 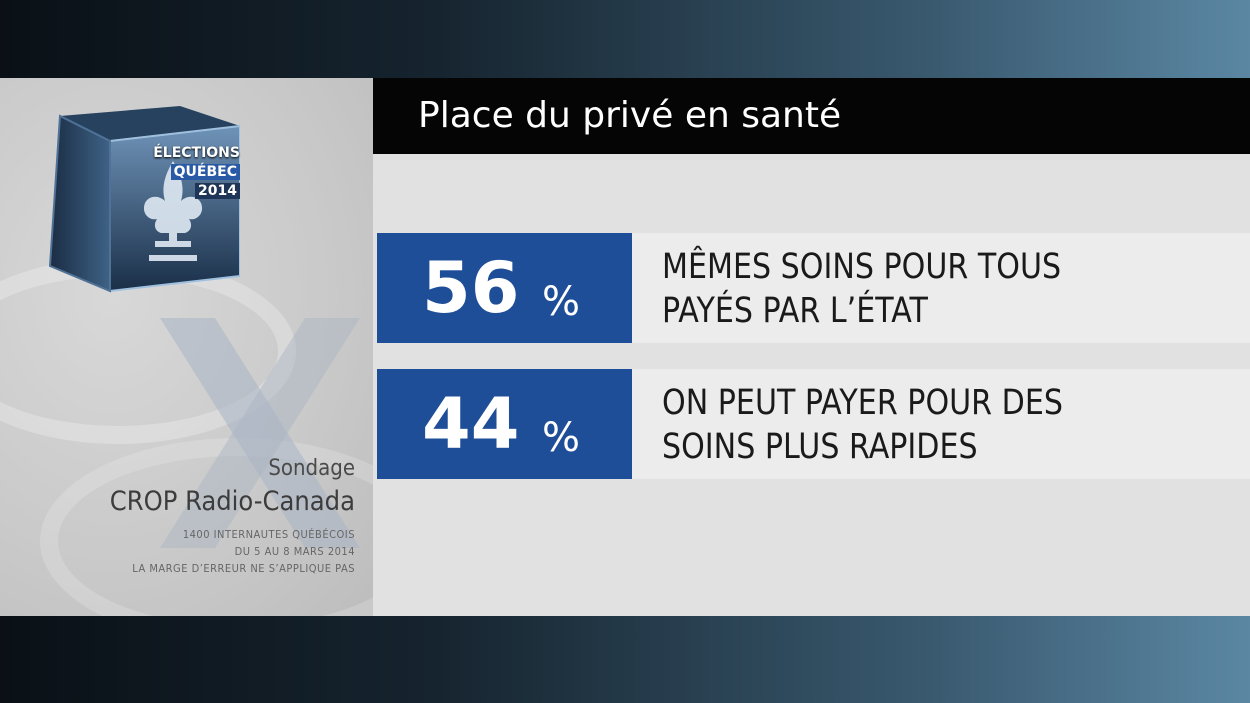 I want to click on percent-box: 56 %, so click(x=504, y=288).